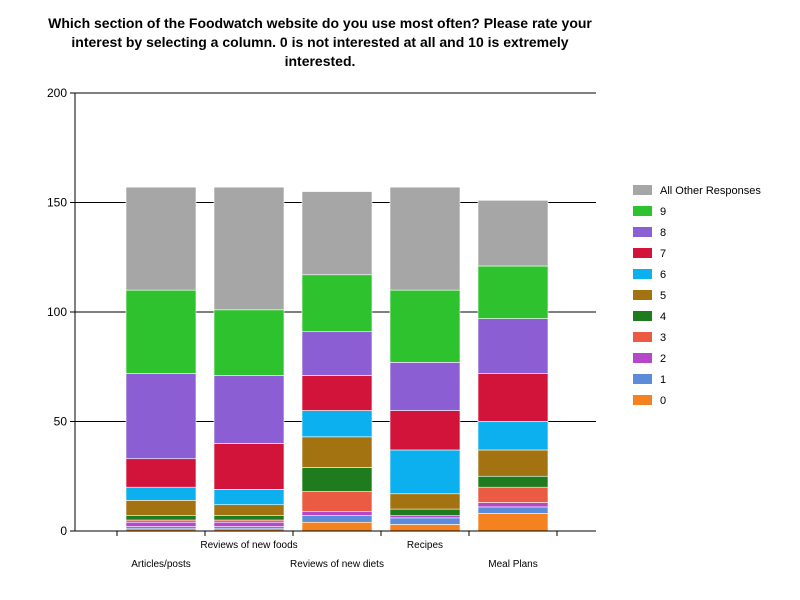 This screenshot has height=600, width=800. I want to click on legend-label: 9, so click(663, 212).